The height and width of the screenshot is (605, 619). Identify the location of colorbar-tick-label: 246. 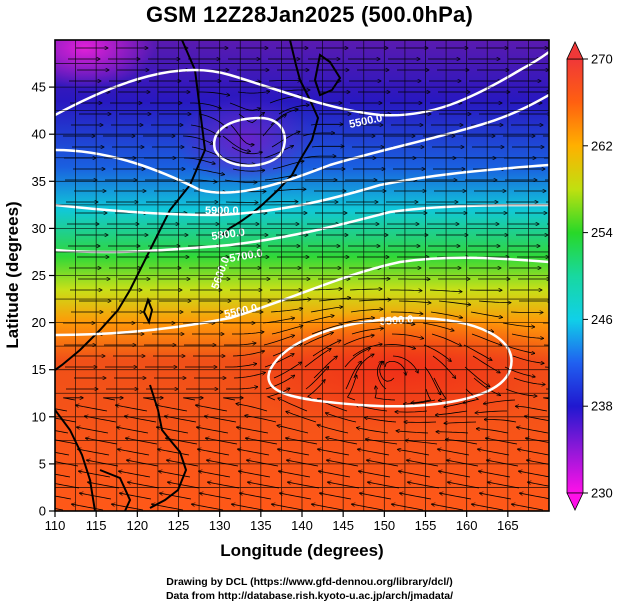
(602, 319).